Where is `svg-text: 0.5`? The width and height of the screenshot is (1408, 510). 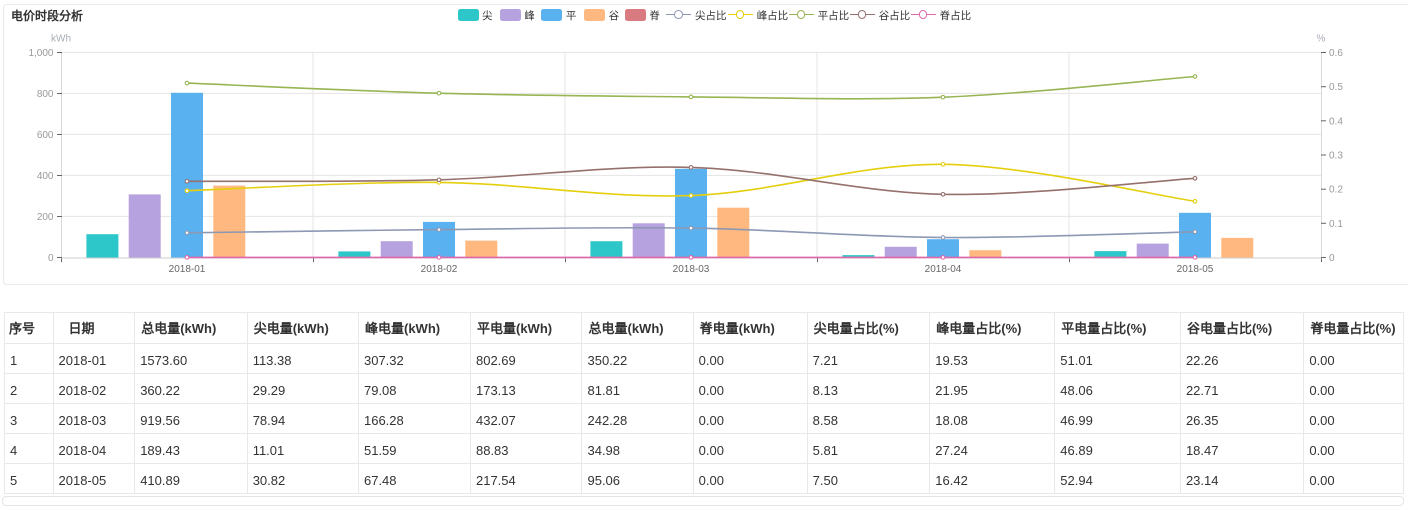
svg-text: 0.5 is located at coordinates (1336, 87).